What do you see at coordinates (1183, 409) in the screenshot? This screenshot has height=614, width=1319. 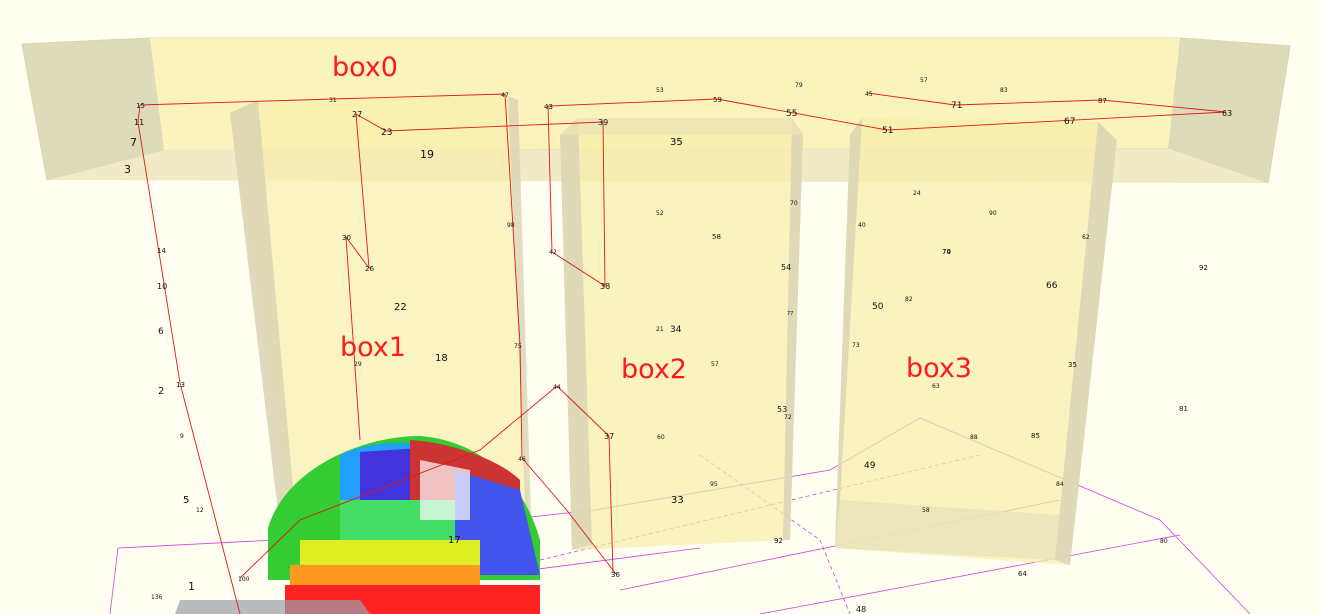 I see `point-label: 81` at bounding box center [1183, 409].